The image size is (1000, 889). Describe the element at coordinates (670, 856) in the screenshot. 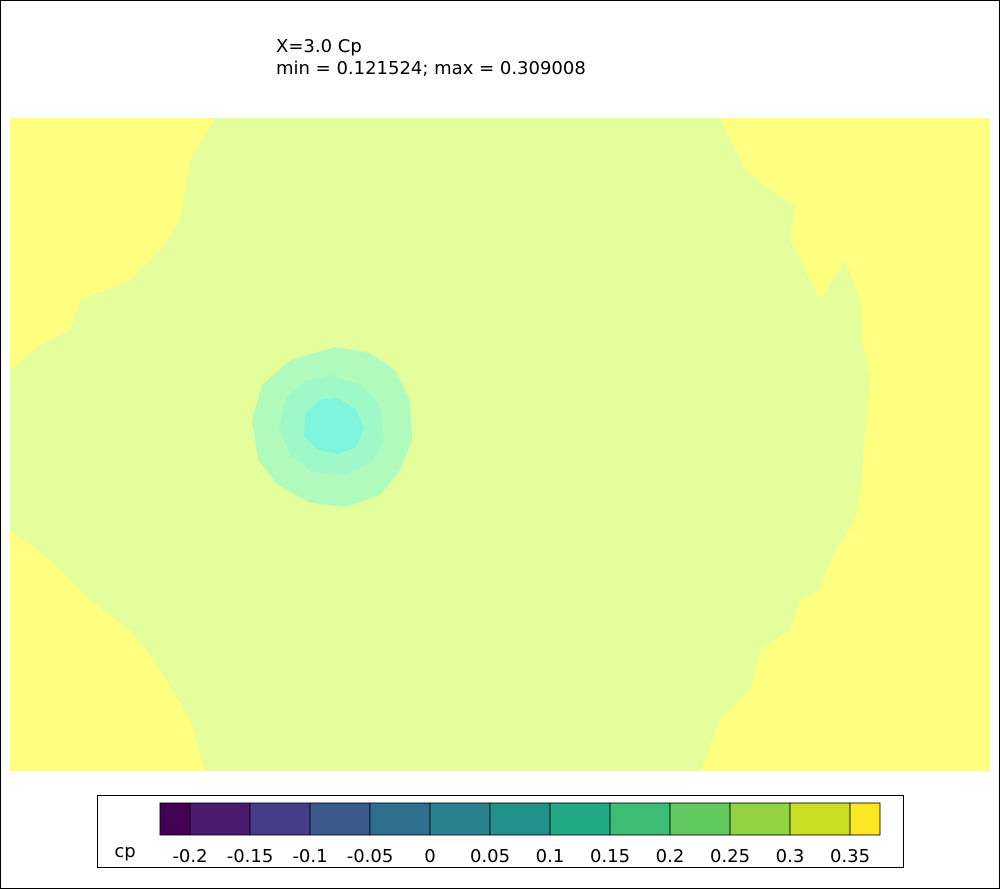

I see `colorbar-tick-label: 0.2` at that location.